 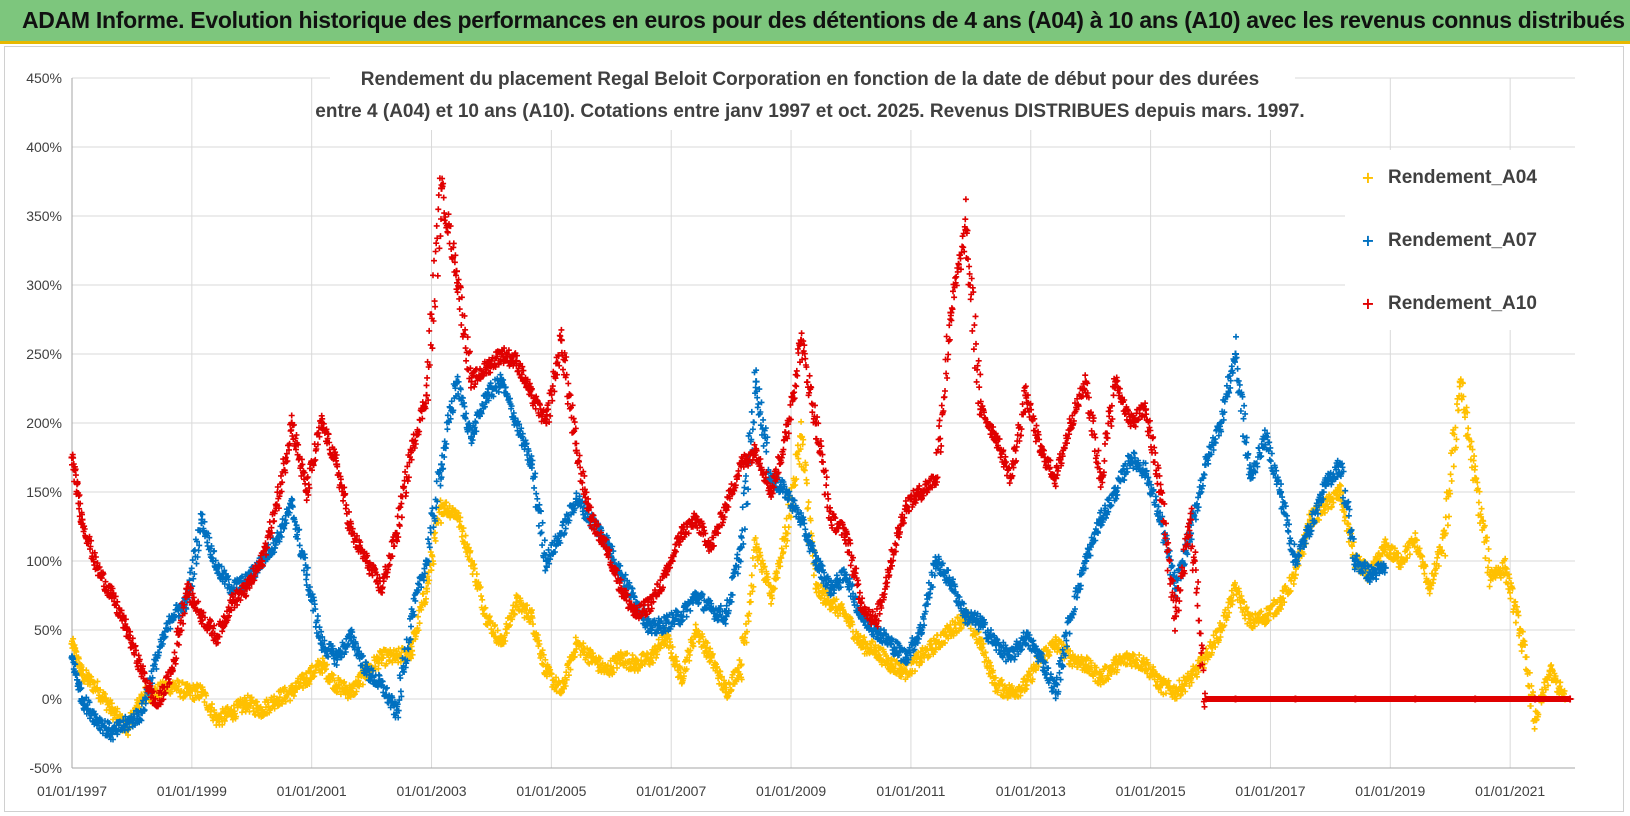 What do you see at coordinates (431, 791) in the screenshot?
I see `x-tick-label: 01/01/2003` at bounding box center [431, 791].